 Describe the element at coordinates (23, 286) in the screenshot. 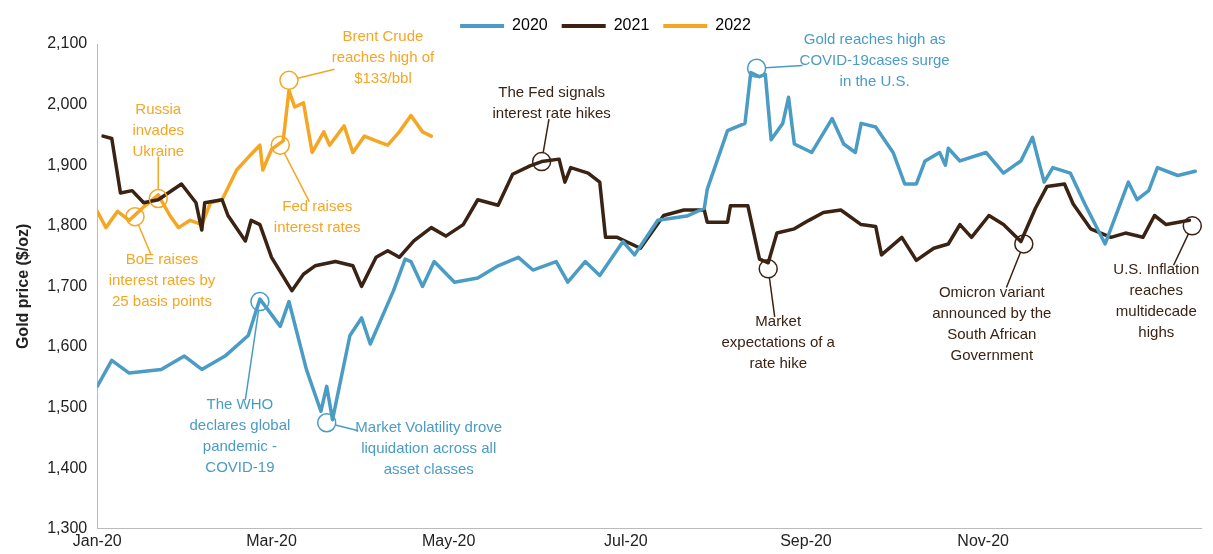

I see `y-axis-title: Gold price ($/oz)` at that location.